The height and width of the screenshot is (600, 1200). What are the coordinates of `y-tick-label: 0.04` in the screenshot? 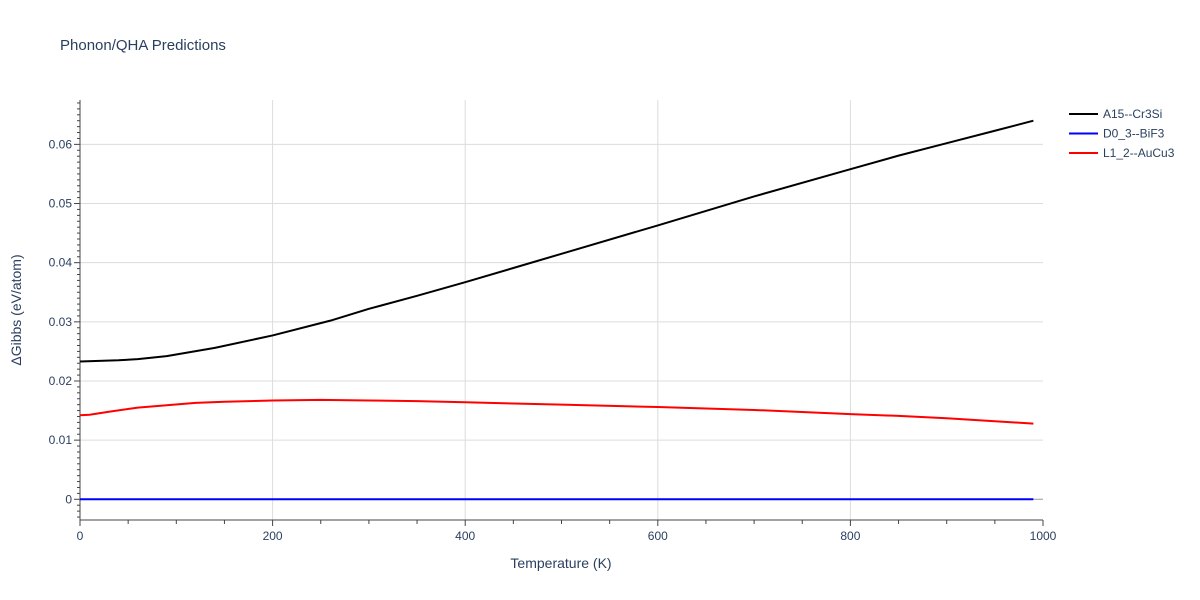 It's located at (61, 263).